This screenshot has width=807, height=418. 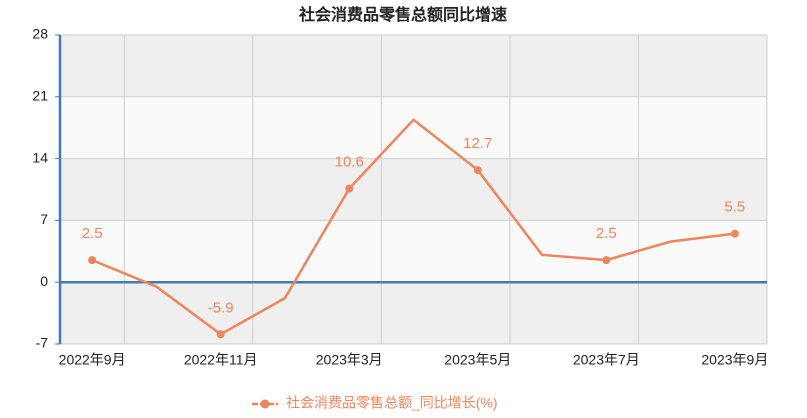 I want to click on y-tick-label: 0, so click(x=44, y=281).